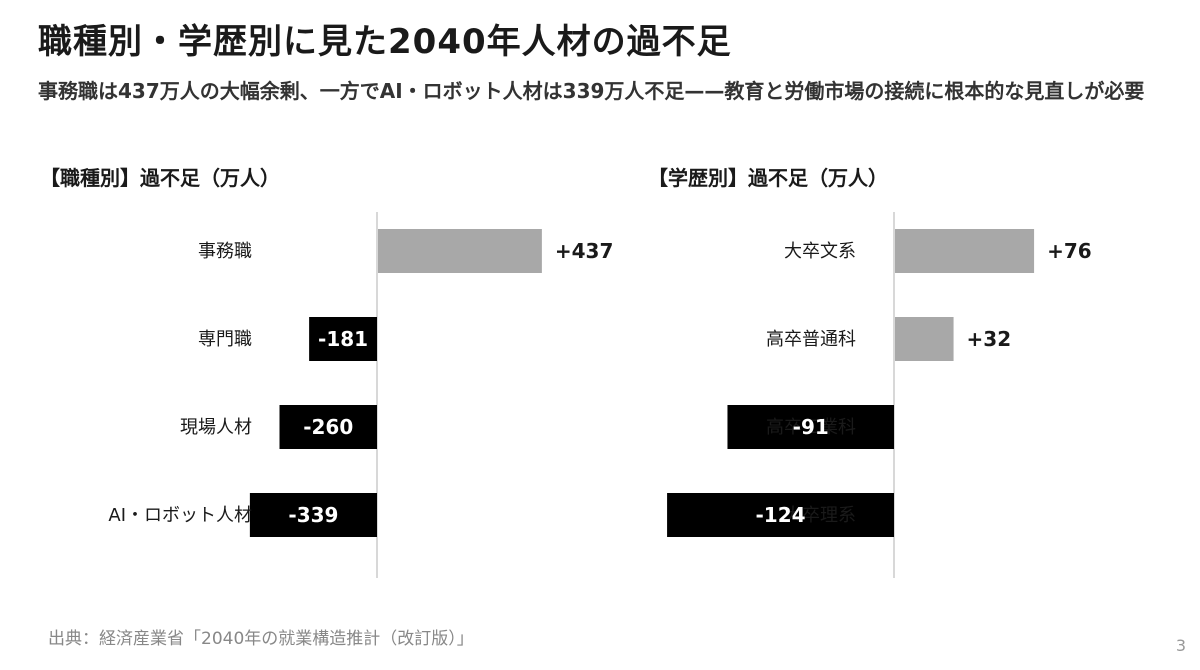  I want to click on value-label-education-2: -91, so click(811, 427).